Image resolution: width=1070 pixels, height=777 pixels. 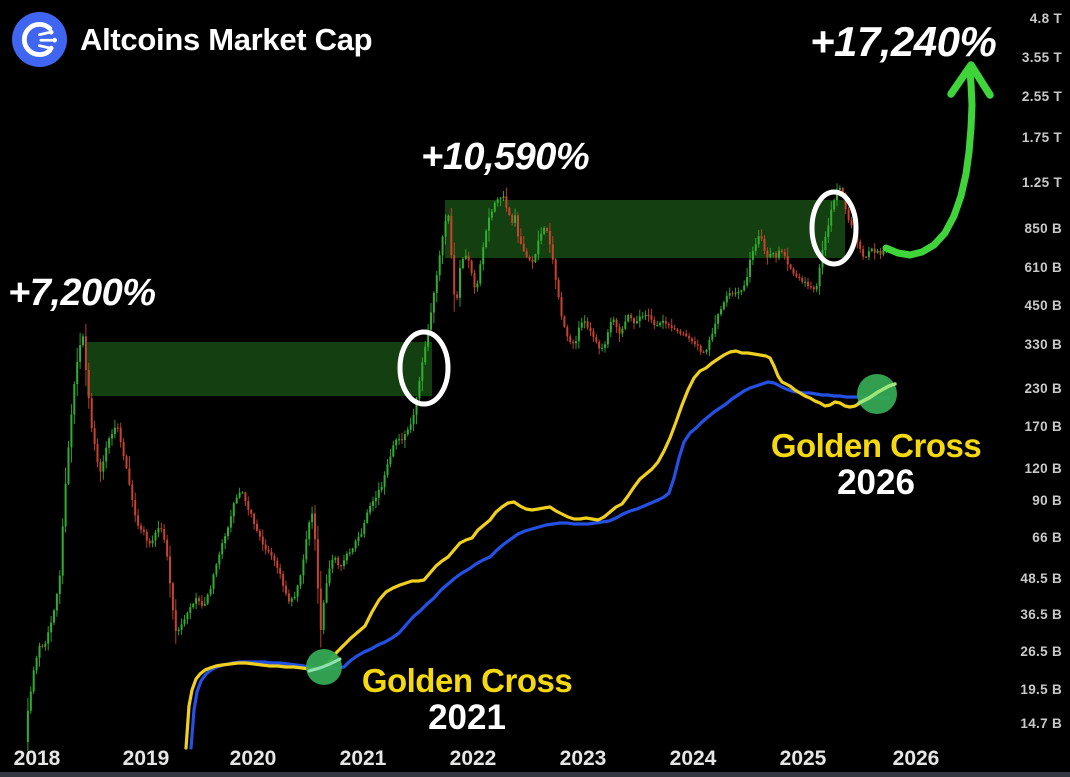 I want to click on y-axis-tick-label: 1.75 T, so click(x=1042, y=137).